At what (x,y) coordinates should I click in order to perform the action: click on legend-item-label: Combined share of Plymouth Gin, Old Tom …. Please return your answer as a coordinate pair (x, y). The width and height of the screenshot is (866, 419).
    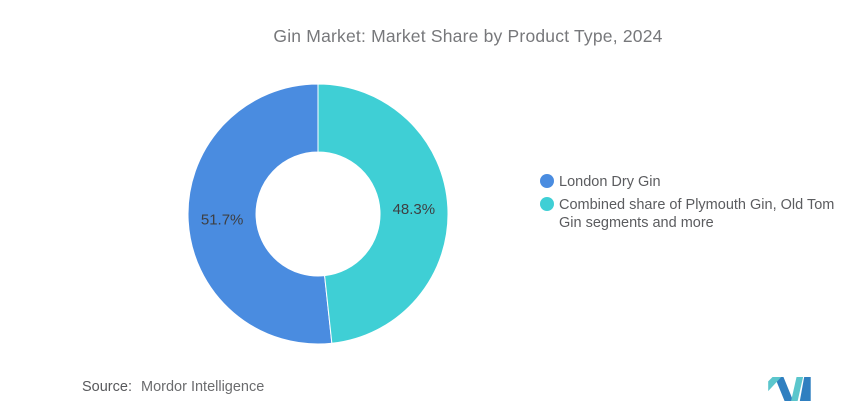
    Looking at the image, I should click on (697, 214).